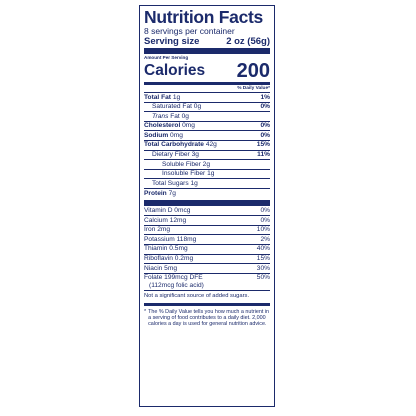  Describe the element at coordinates (172, 41) in the screenshot. I see `serving-size-label: Serving size` at that location.